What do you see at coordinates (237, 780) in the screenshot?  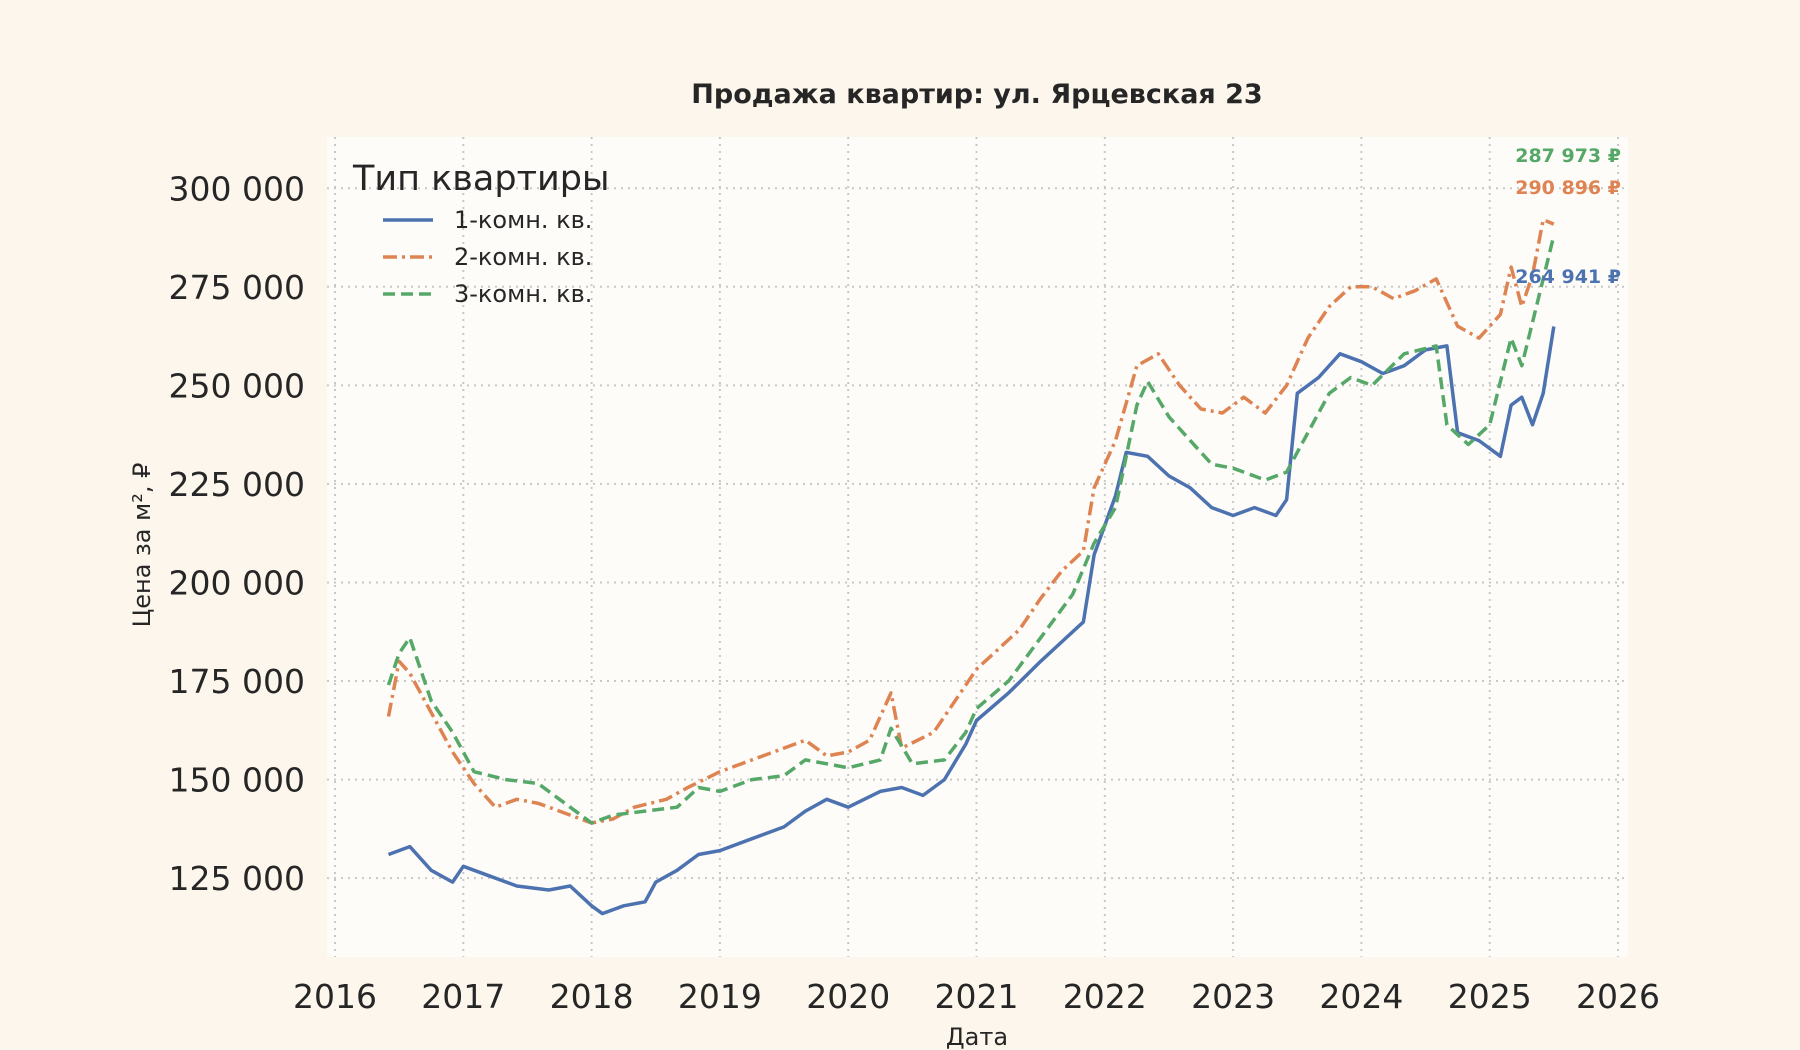 I see `y-tick-label: 150 000` at bounding box center [237, 780].